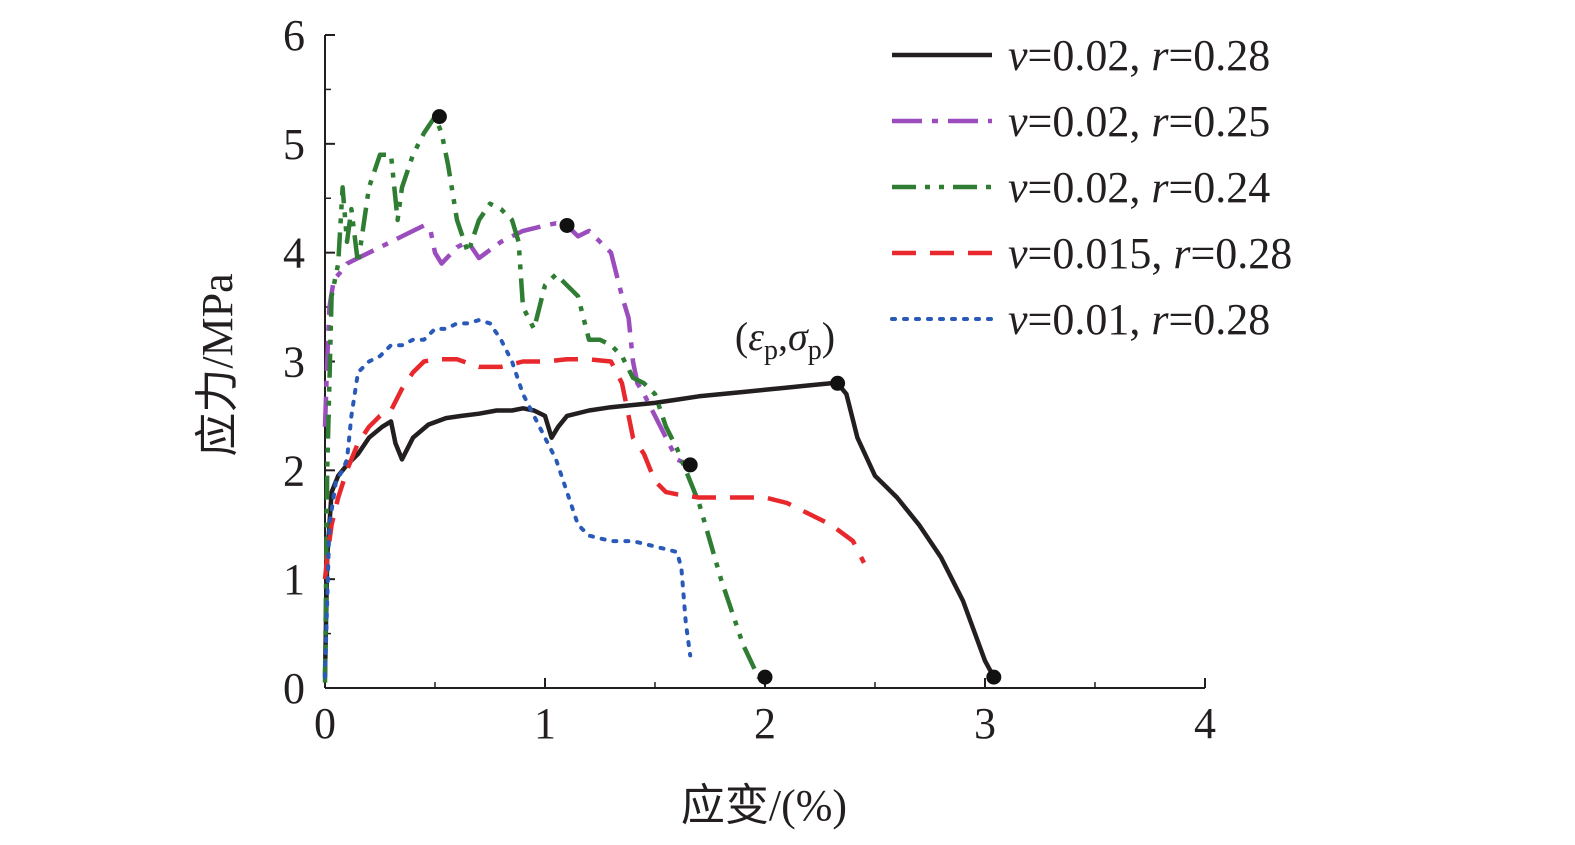 This screenshot has width=1575, height=845. Describe the element at coordinates (217, 364) in the screenshot. I see `y-axis-title: 应力/MPa` at that location.